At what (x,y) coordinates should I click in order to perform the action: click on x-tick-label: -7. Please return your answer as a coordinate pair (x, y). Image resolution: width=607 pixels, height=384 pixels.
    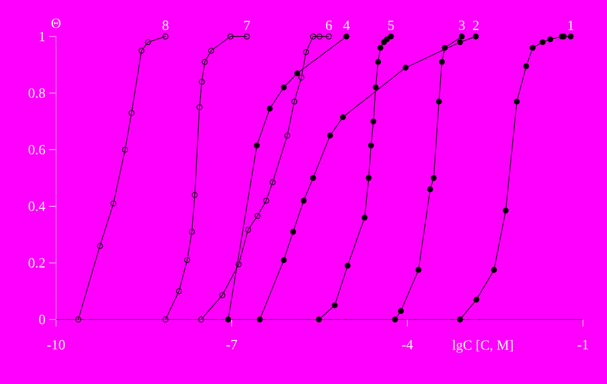
    Looking at the image, I should click on (232, 345).